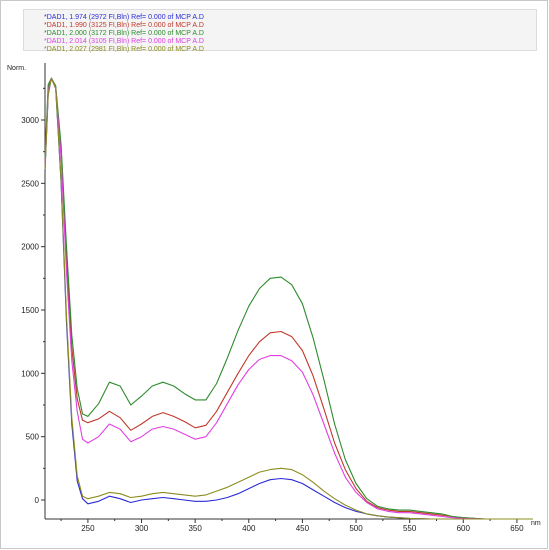 The image size is (549, 550). I want to click on x-tick-label: 250, so click(88, 528).